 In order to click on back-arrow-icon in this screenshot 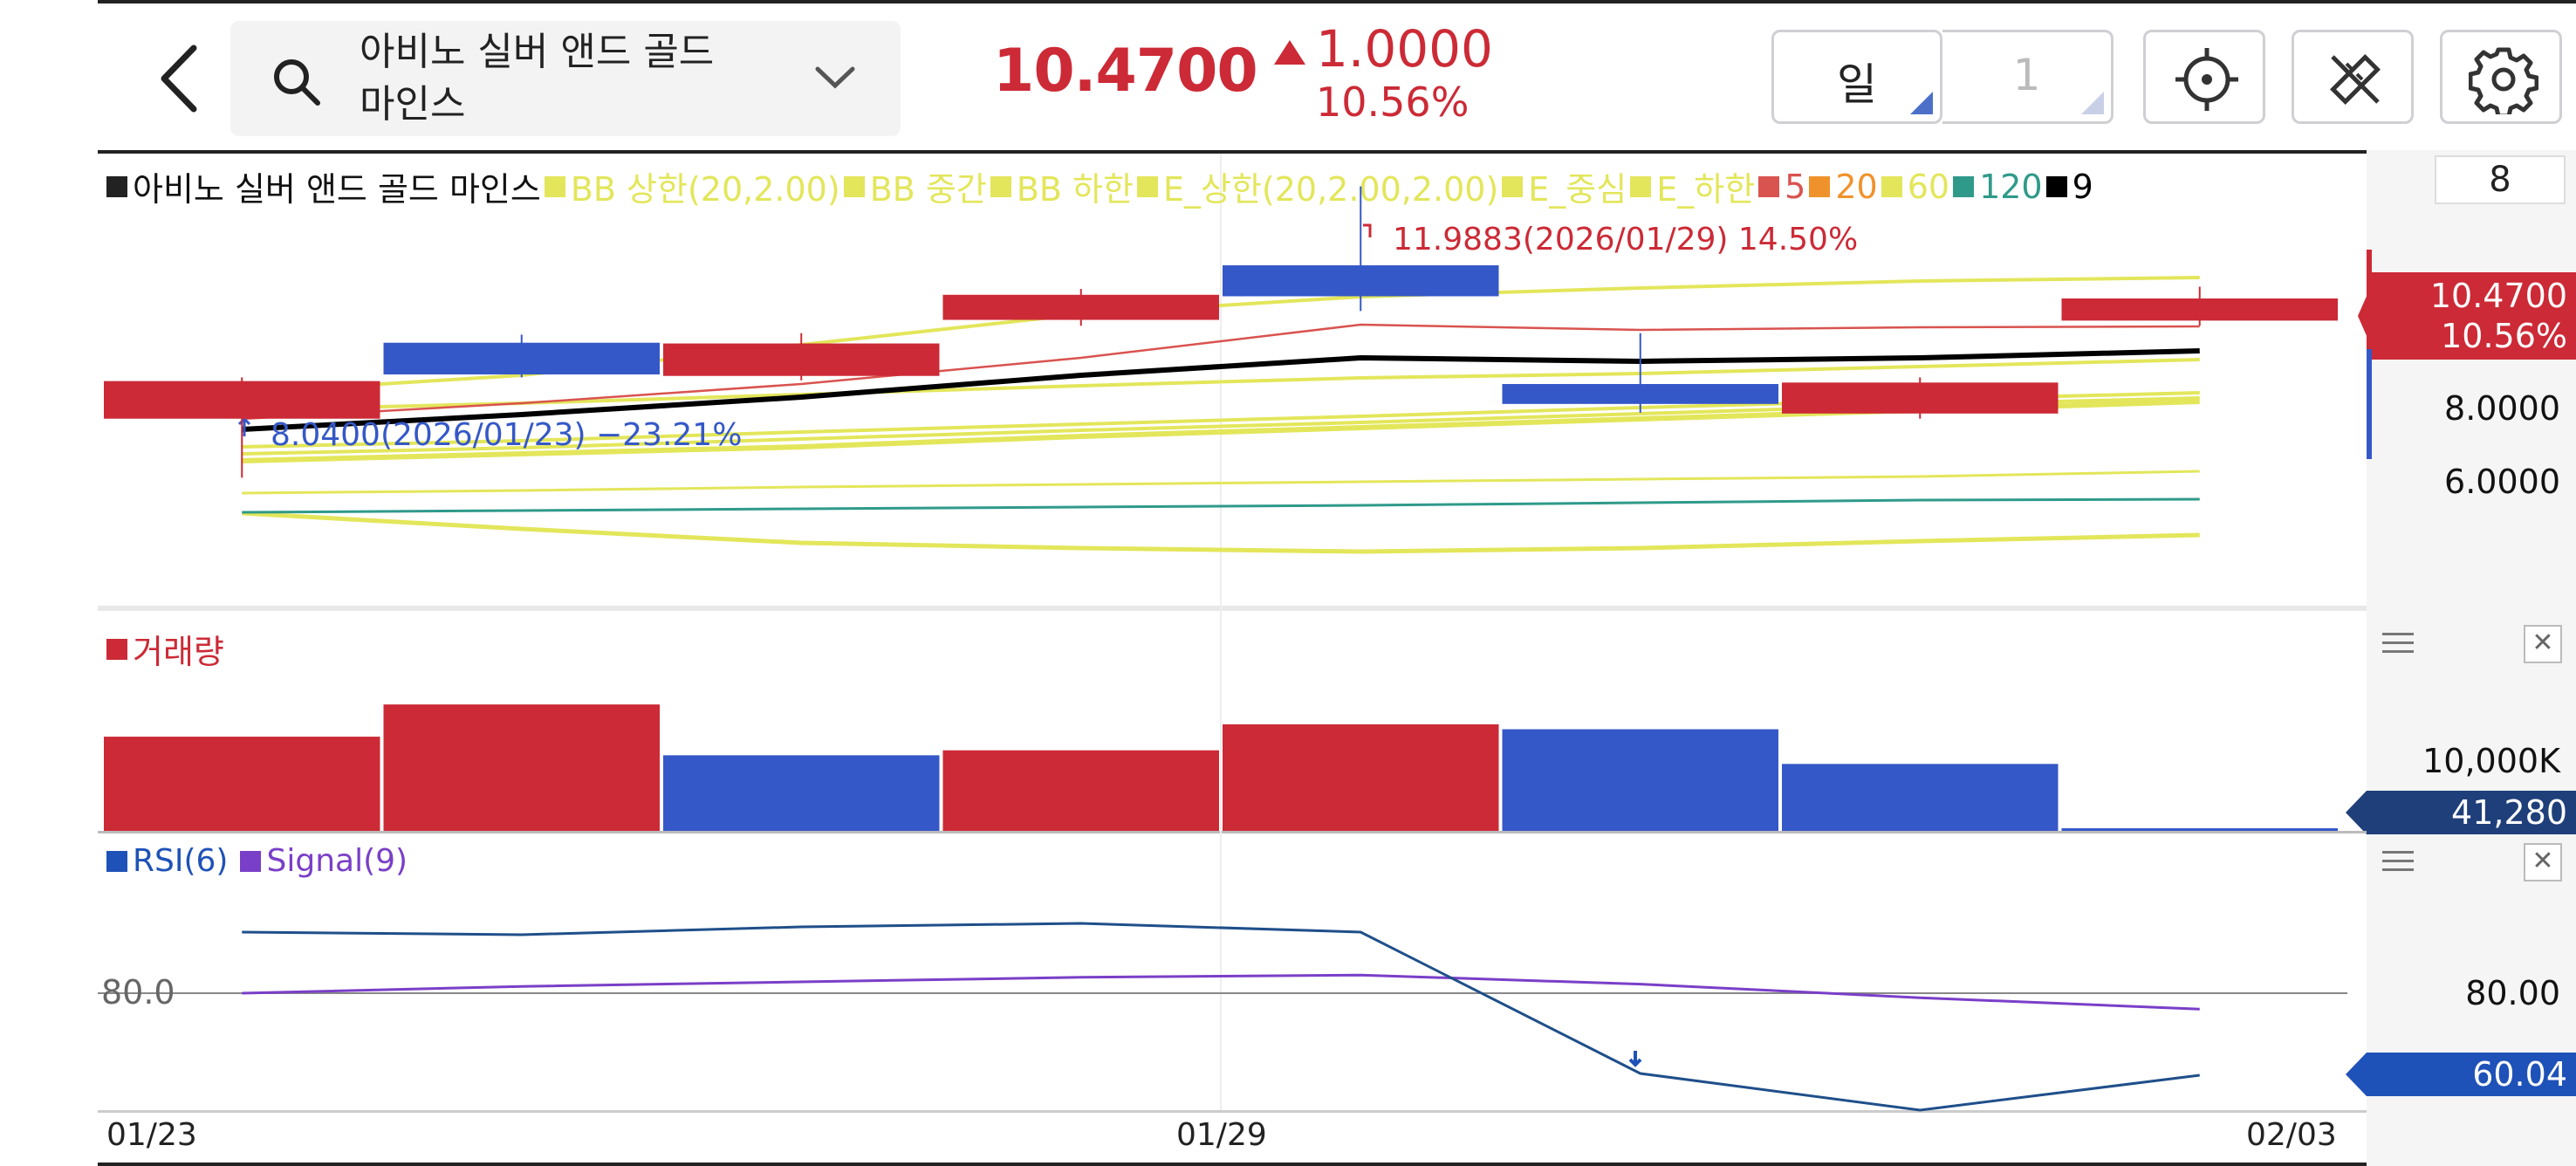, I will do `click(179, 79)`.